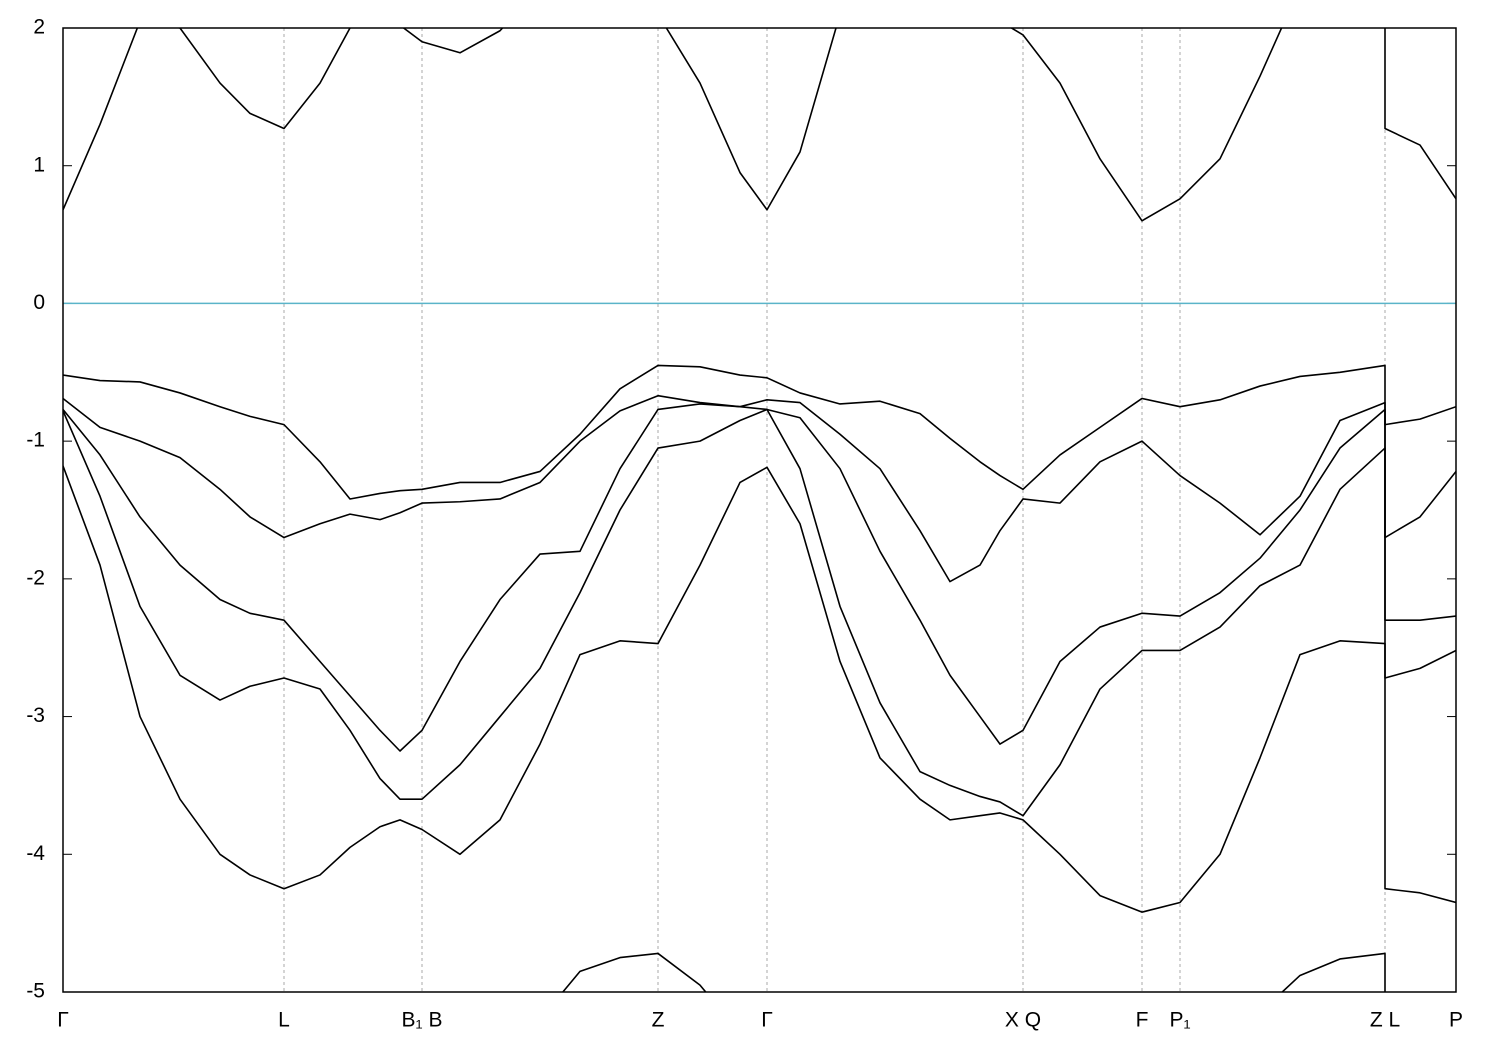 This screenshot has width=1500, height=1050. I want to click on y-tick-label: 0, so click(39, 302).